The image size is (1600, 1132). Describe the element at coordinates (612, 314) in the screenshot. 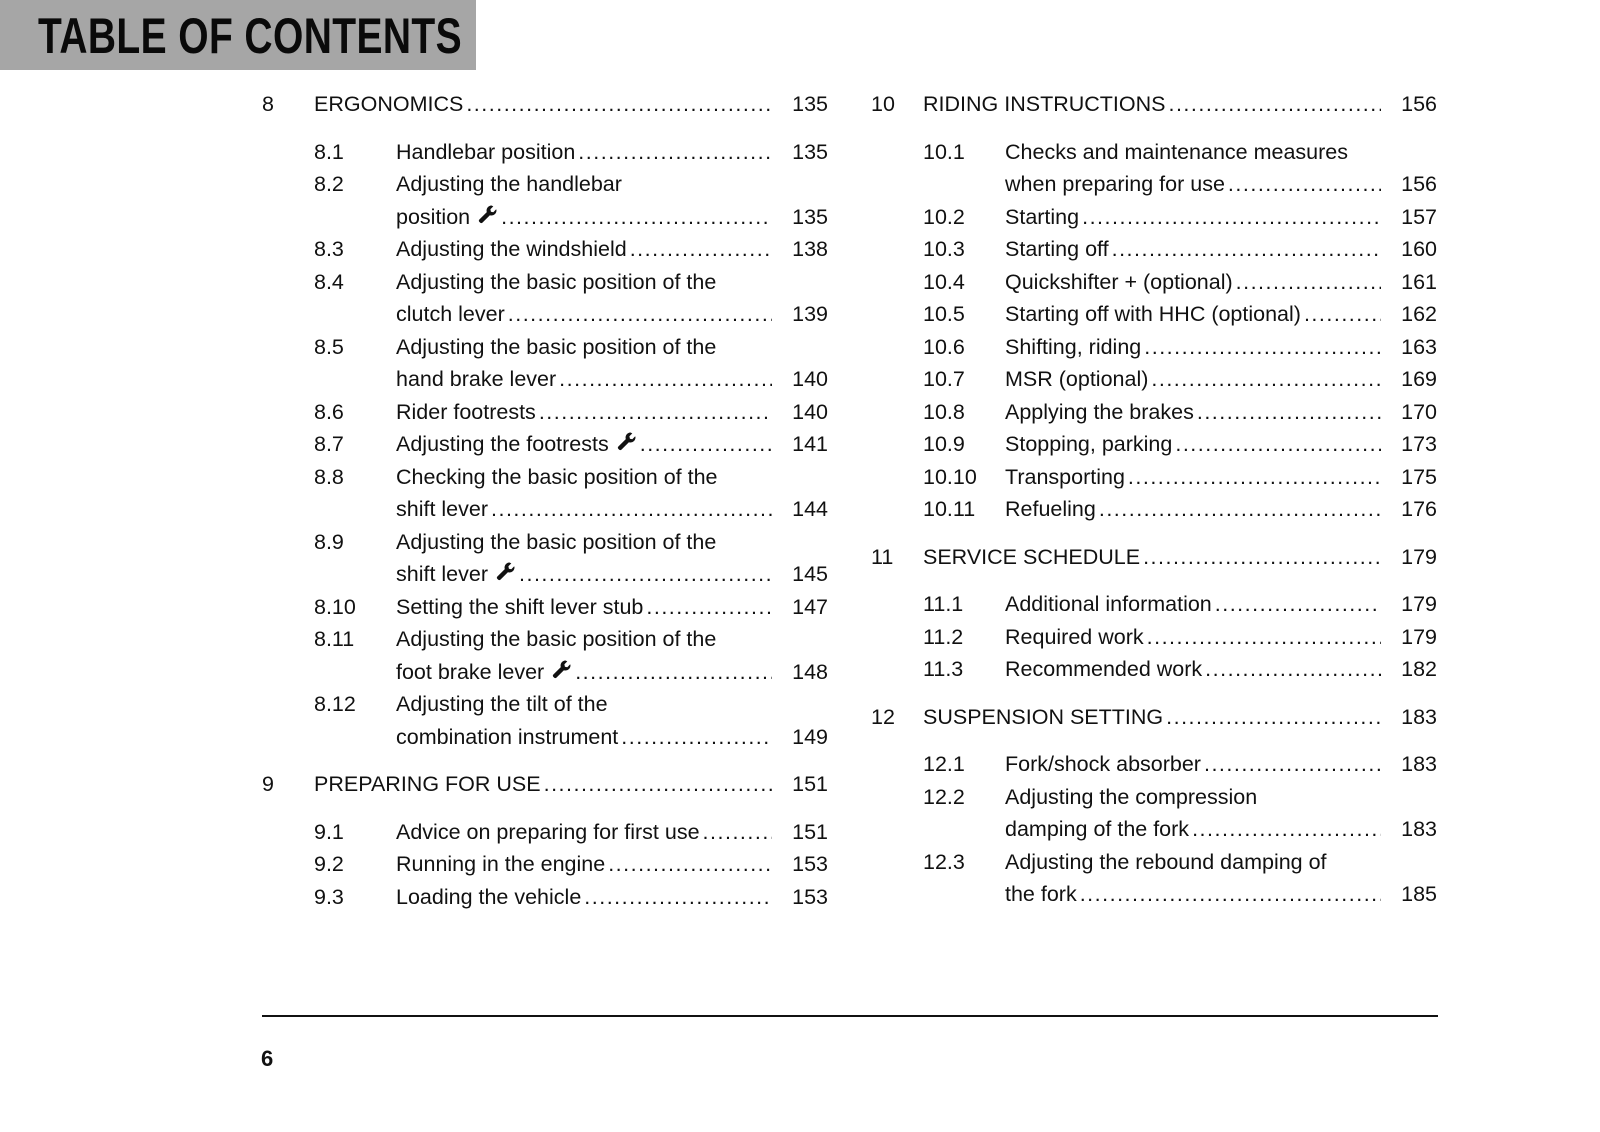

I see `toc-line: clutch lever 139` at that location.